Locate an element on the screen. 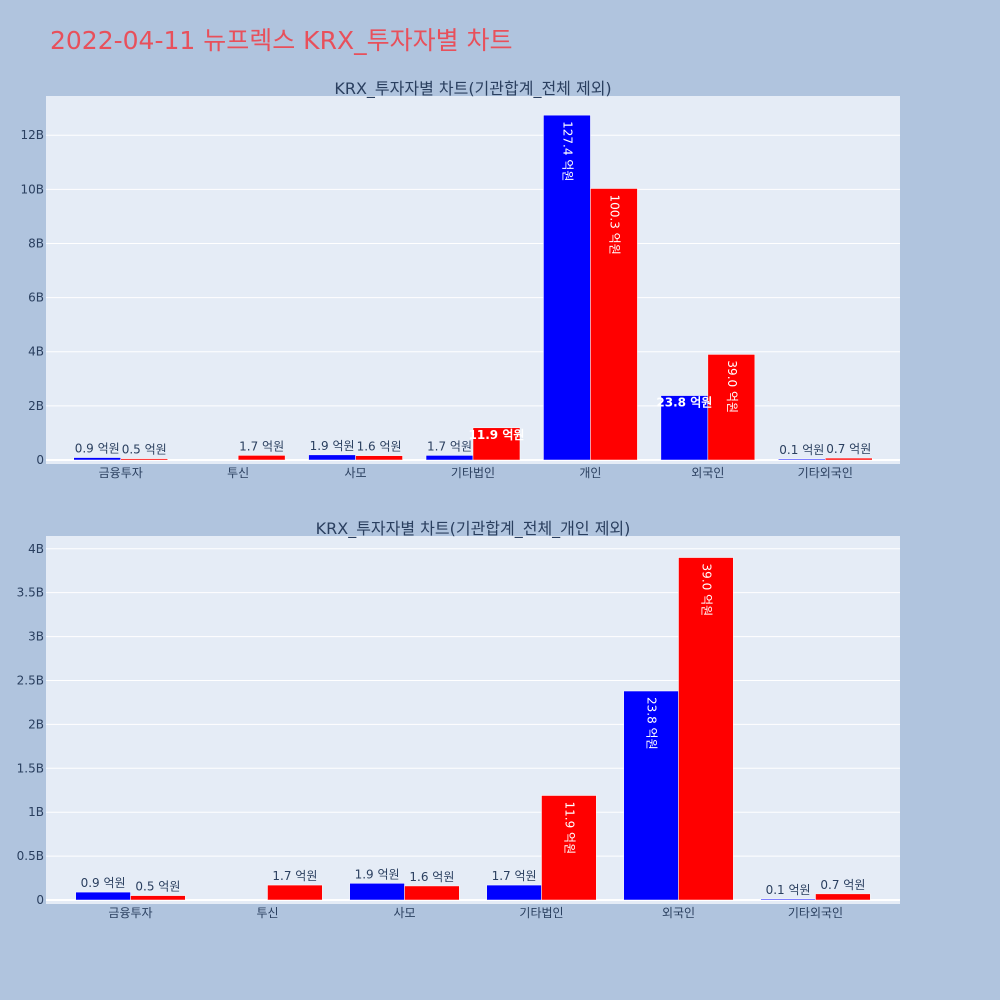  x-tick-label: 개인 is located at coordinates (590, 473).